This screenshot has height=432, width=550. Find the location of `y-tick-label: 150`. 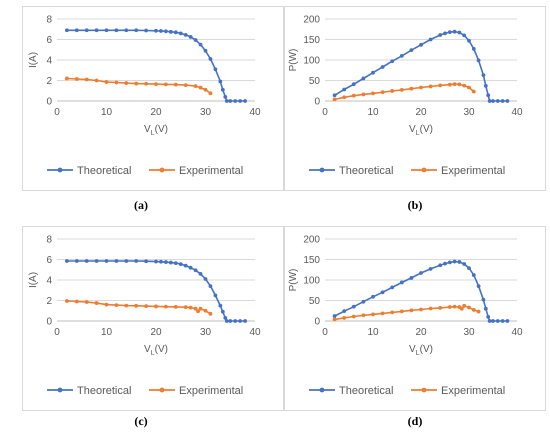

y-tick-label: 150 is located at coordinates (311, 260).